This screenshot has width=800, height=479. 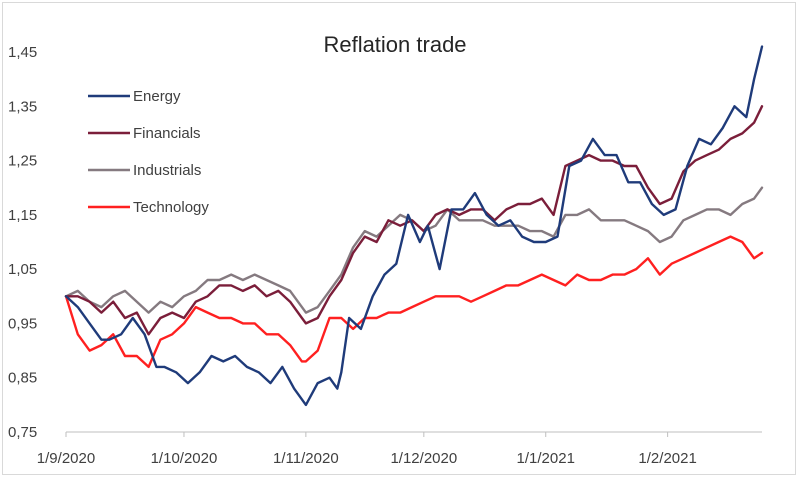 I want to click on y-axis-tick-labels: 0,75 0,85 0,95 1,05 1,15 1,25 1,35 1,45, so click(x=22, y=242).